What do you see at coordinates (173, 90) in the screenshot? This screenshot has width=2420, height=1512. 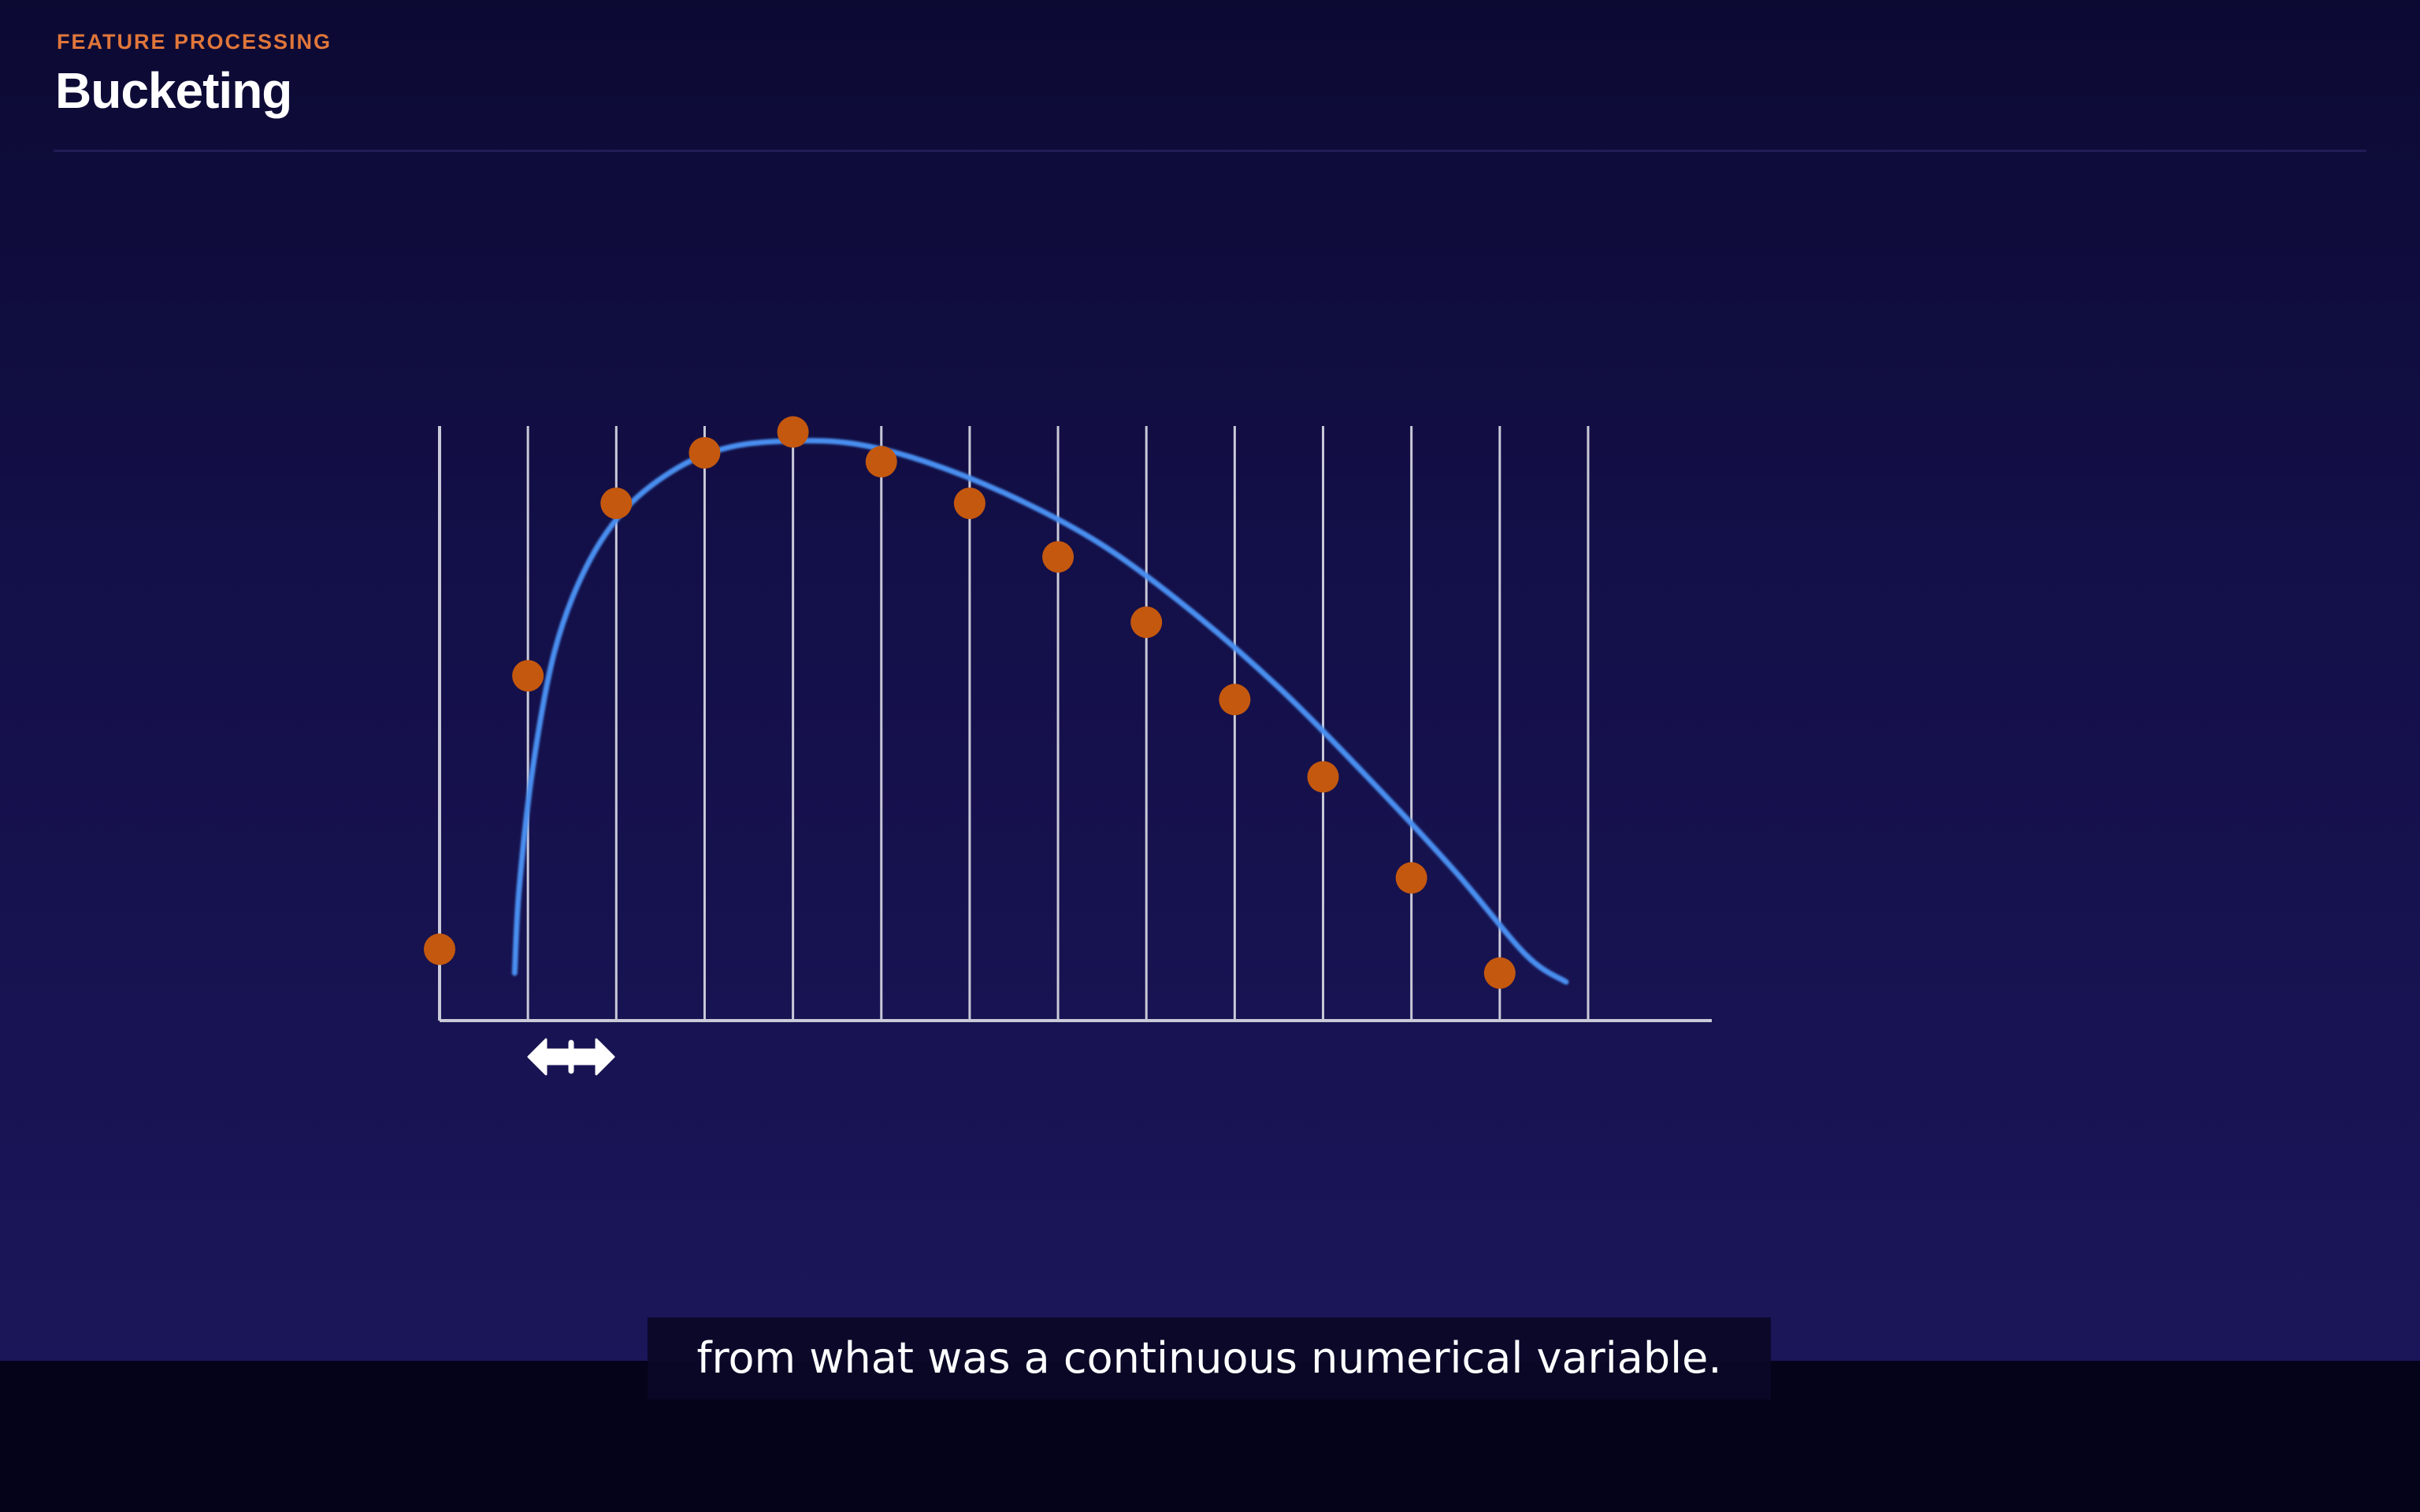 I see `slide-title: Bucketing` at bounding box center [173, 90].